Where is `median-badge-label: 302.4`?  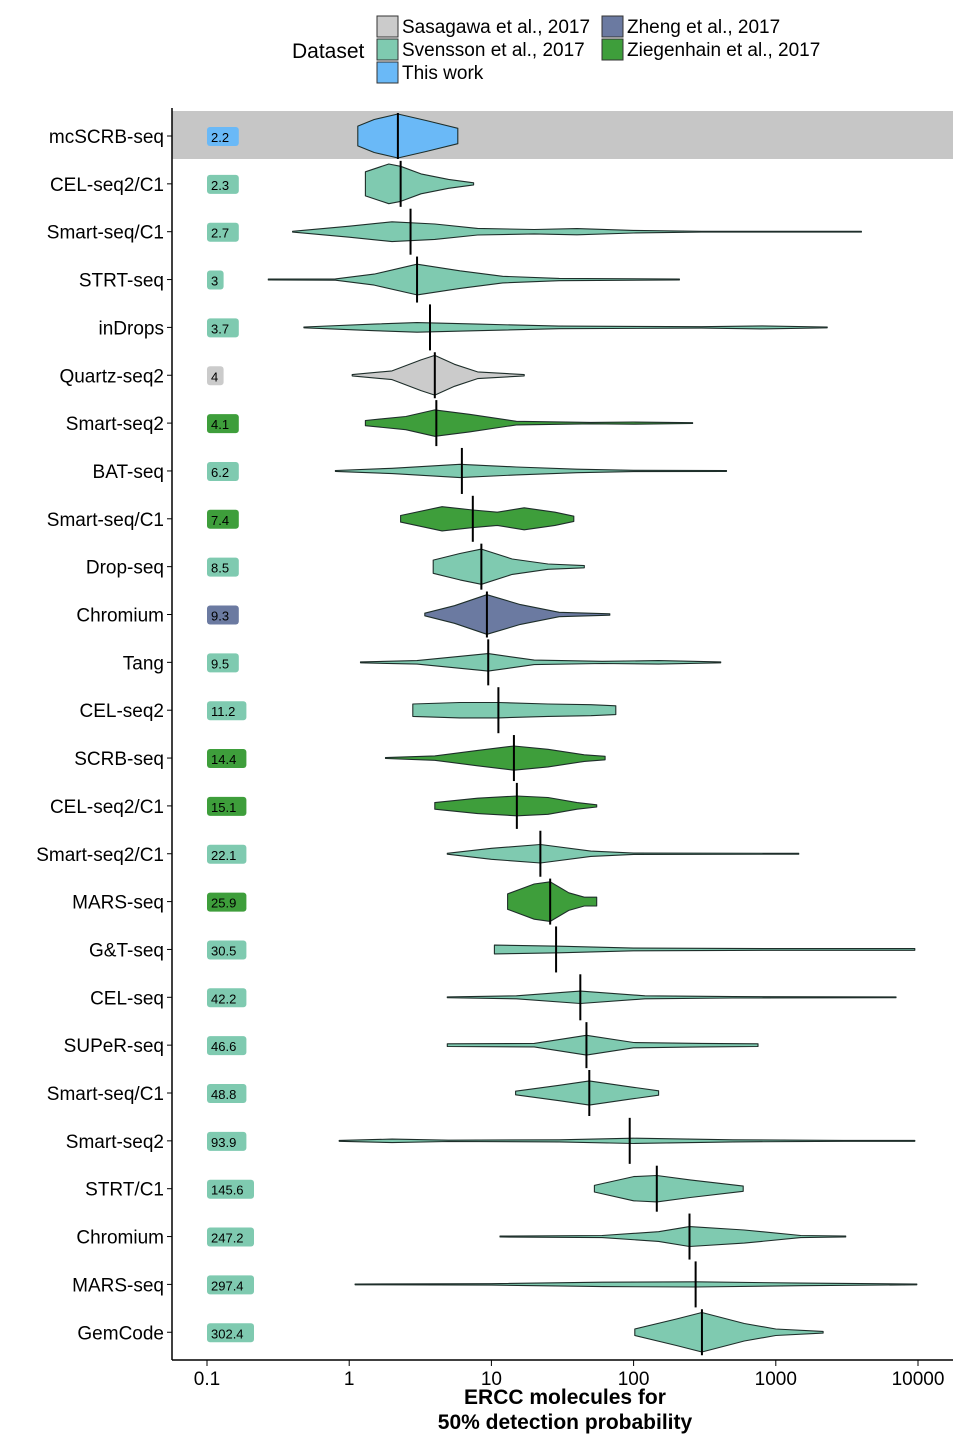 median-badge-label: 302.4 is located at coordinates (227, 1333).